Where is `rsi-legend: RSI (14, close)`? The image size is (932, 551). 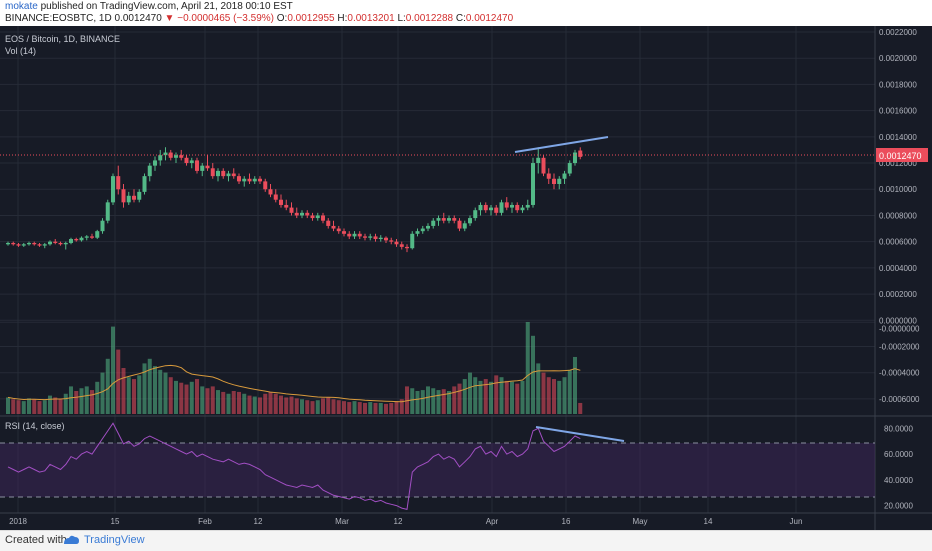 rsi-legend: RSI (14, close) is located at coordinates (35, 426).